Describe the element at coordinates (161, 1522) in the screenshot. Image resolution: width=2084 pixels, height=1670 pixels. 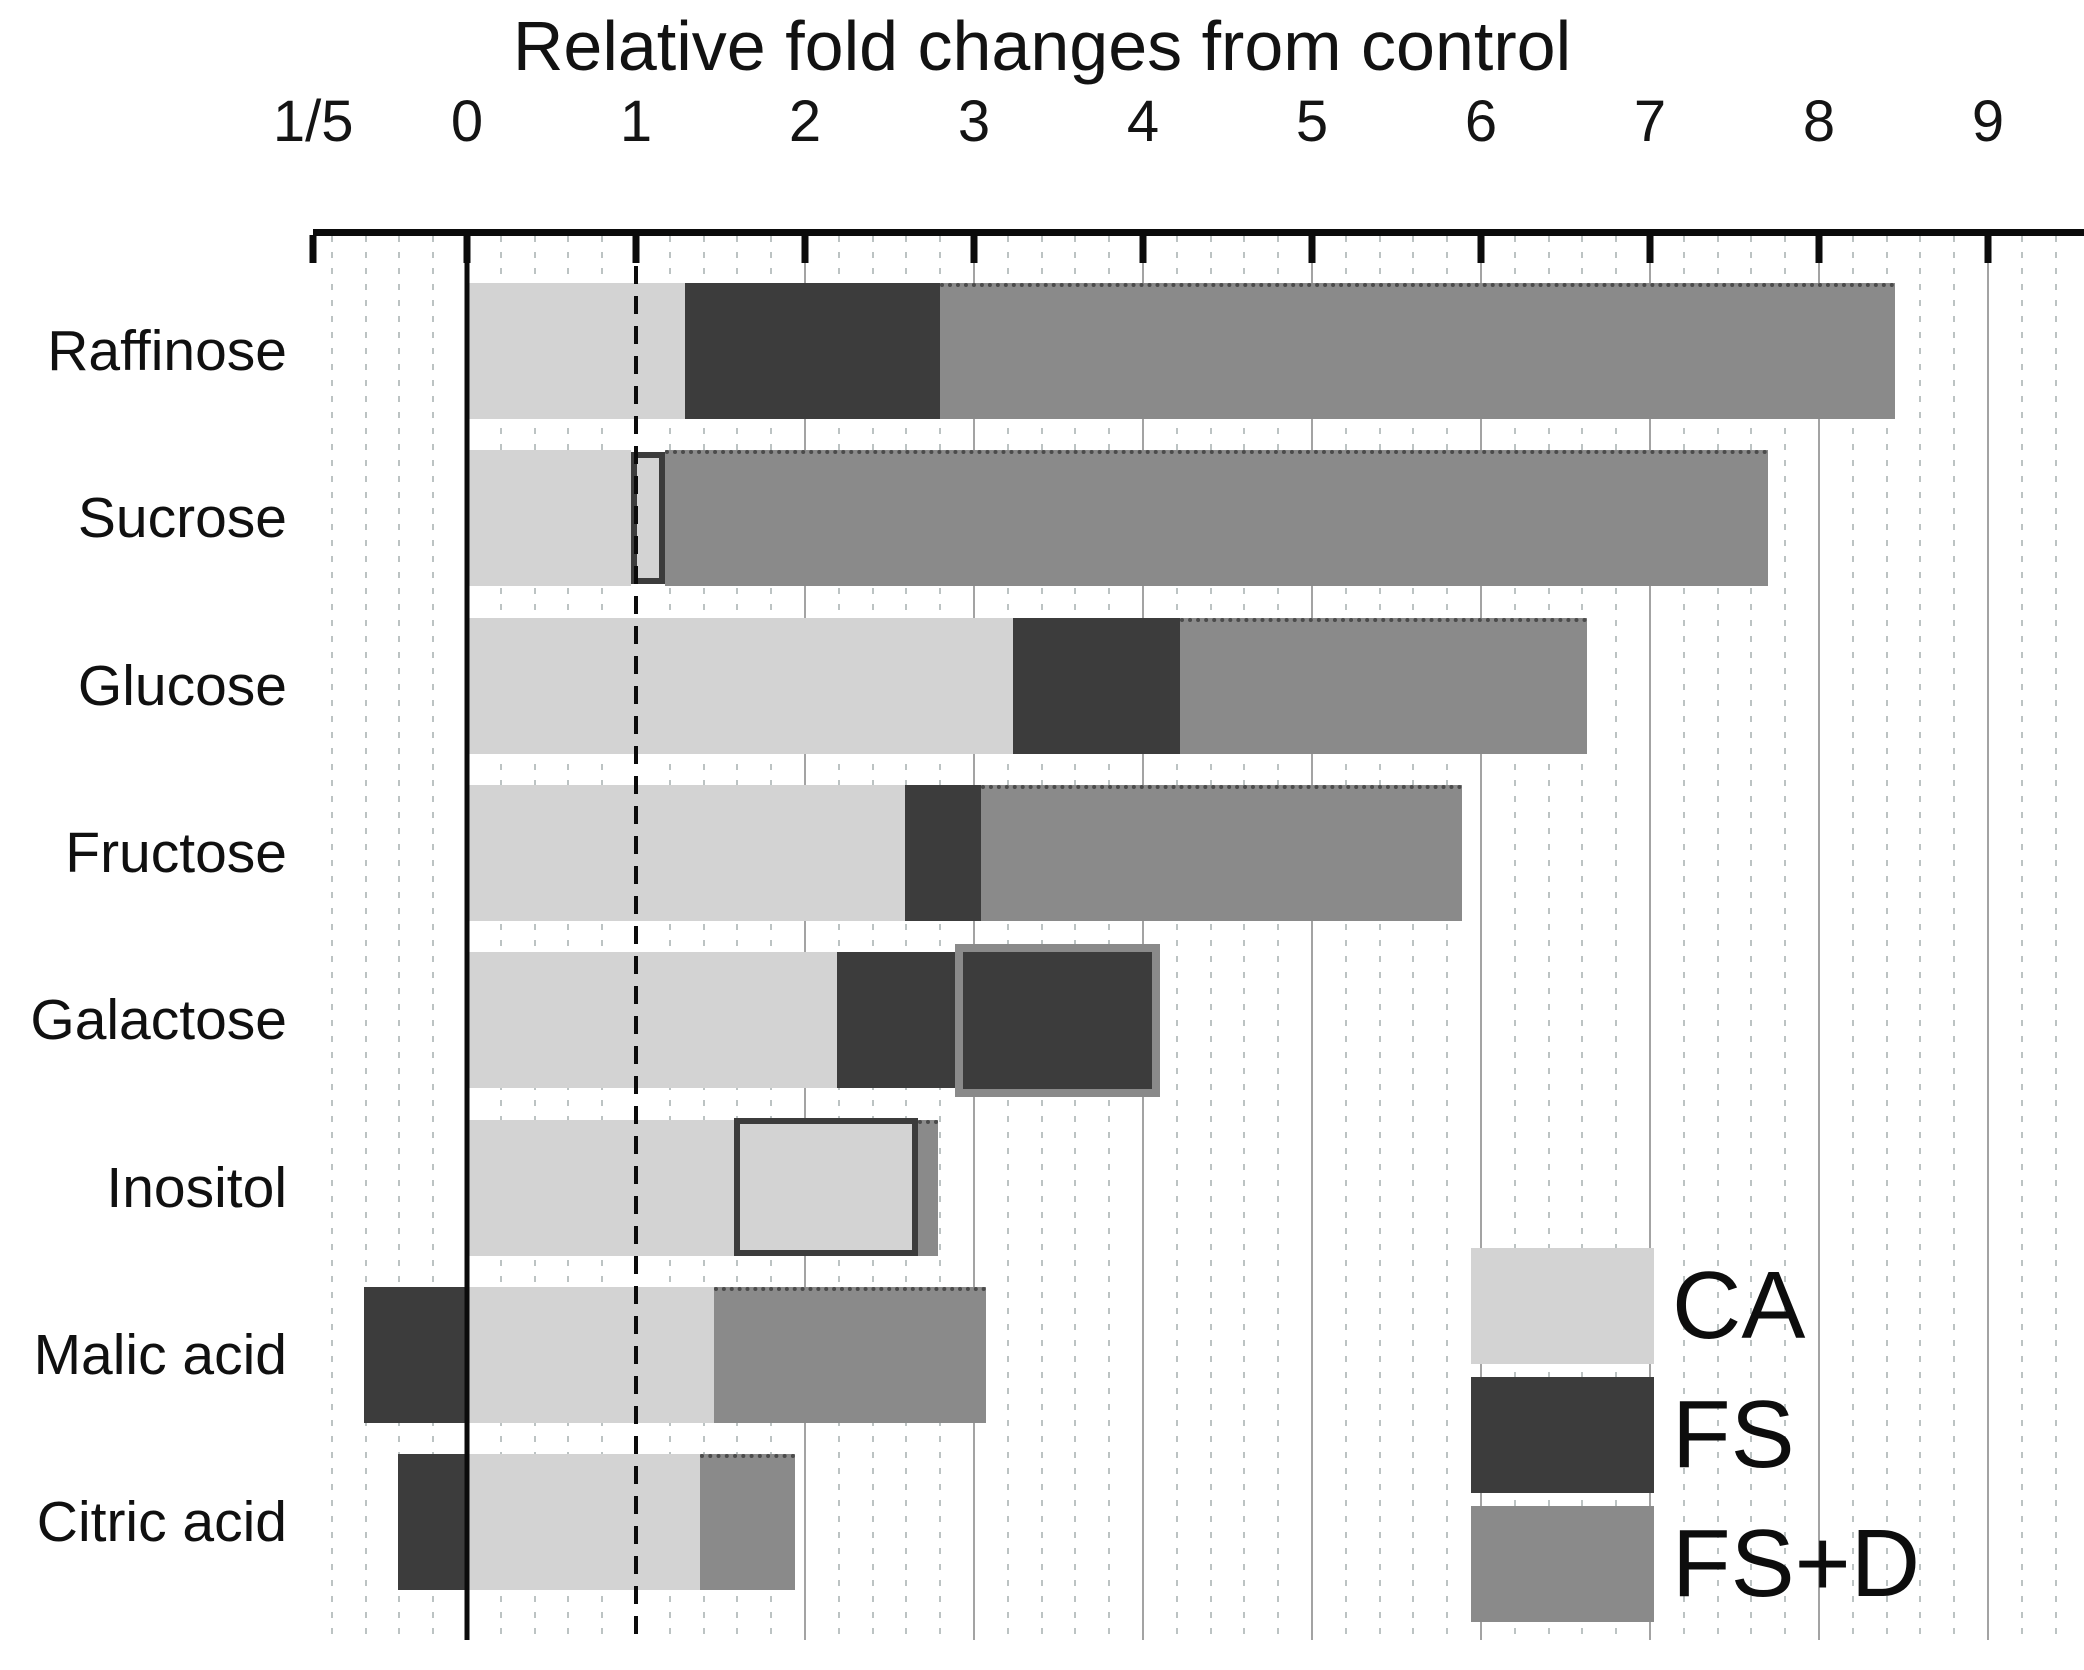
I see `category-label: Citric acid` at that location.